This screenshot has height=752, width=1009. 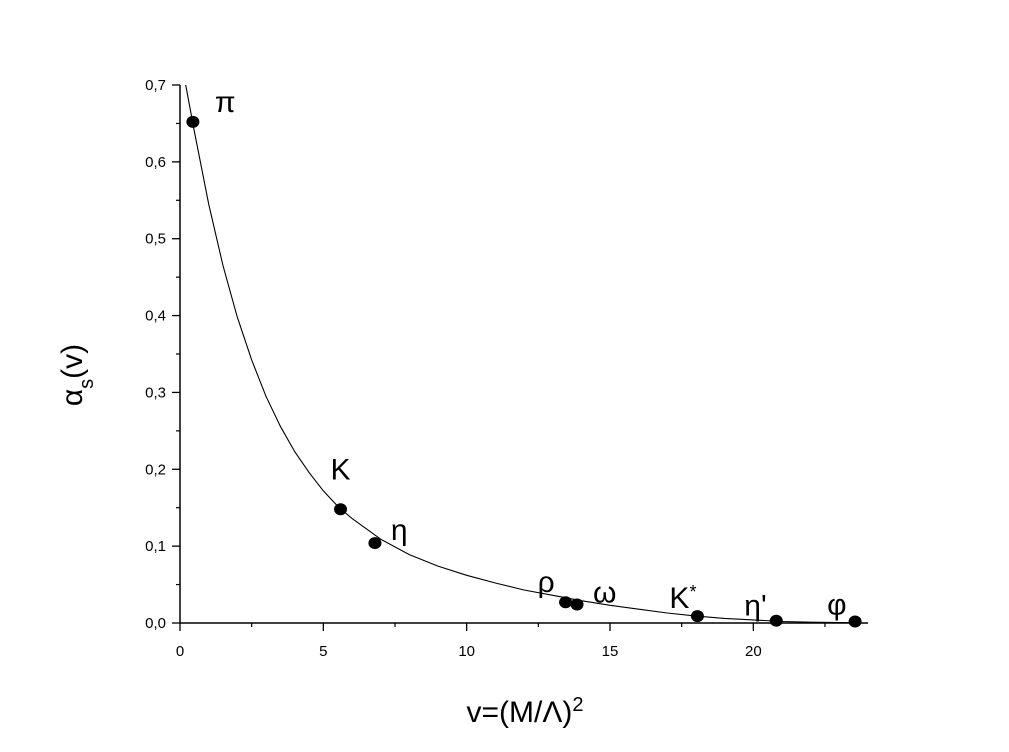 I want to click on point-label: ρ, so click(x=546, y=582).